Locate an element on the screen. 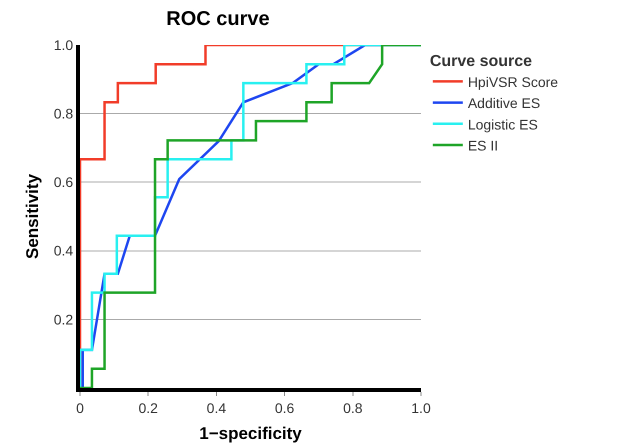  legend-title: Curve source is located at coordinates (481, 61).